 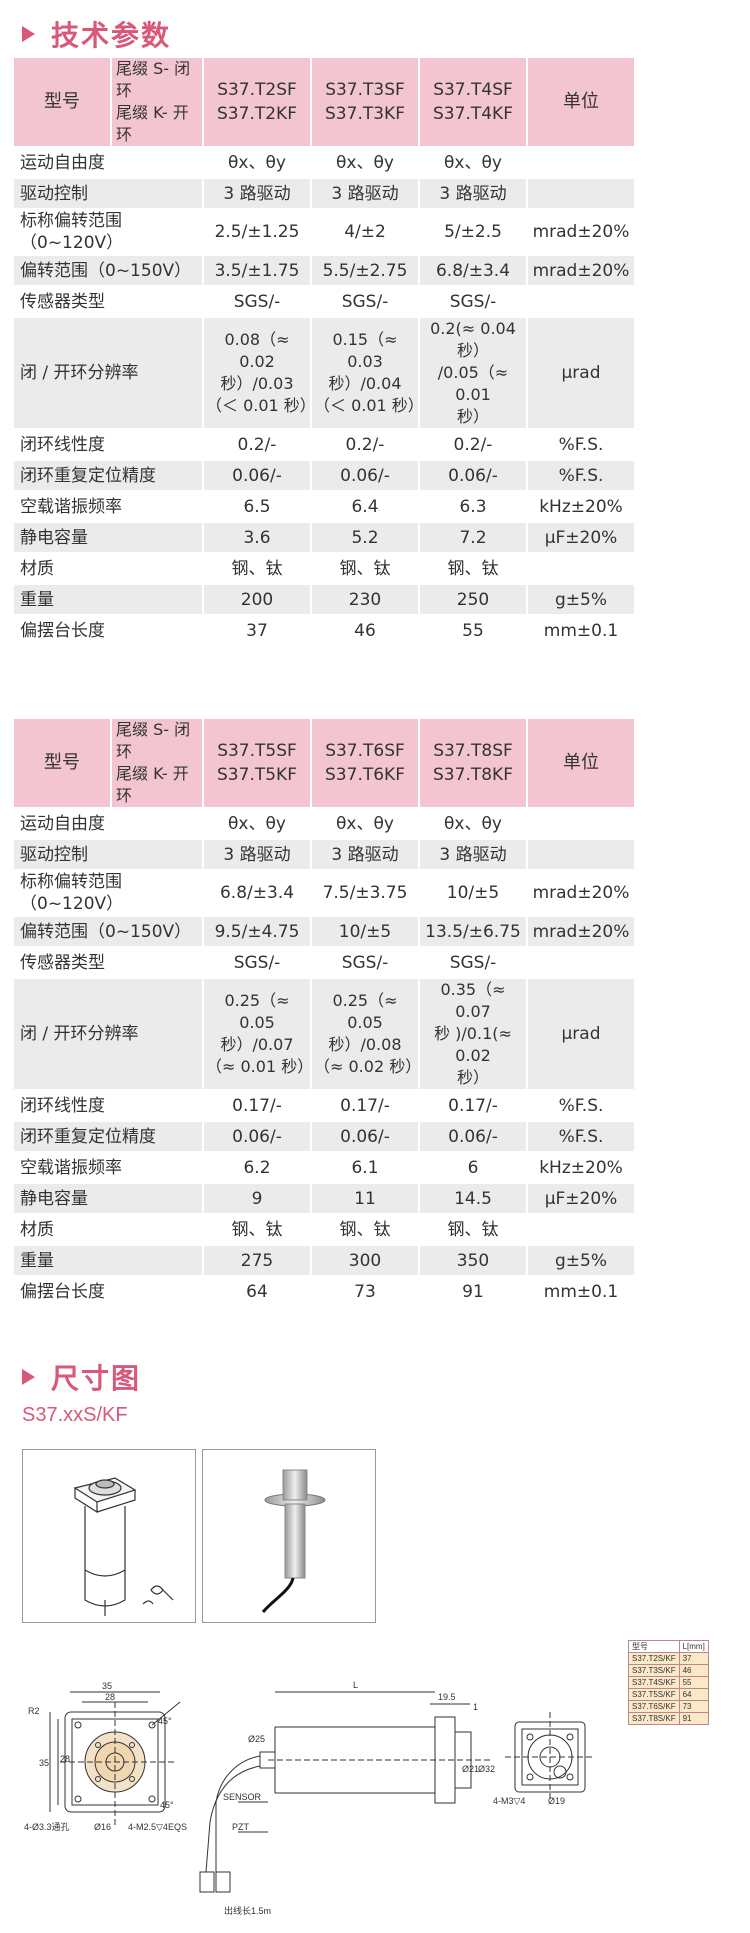 What do you see at coordinates (109, 1536) in the screenshot?
I see `product-photo-3d-drawing` at bounding box center [109, 1536].